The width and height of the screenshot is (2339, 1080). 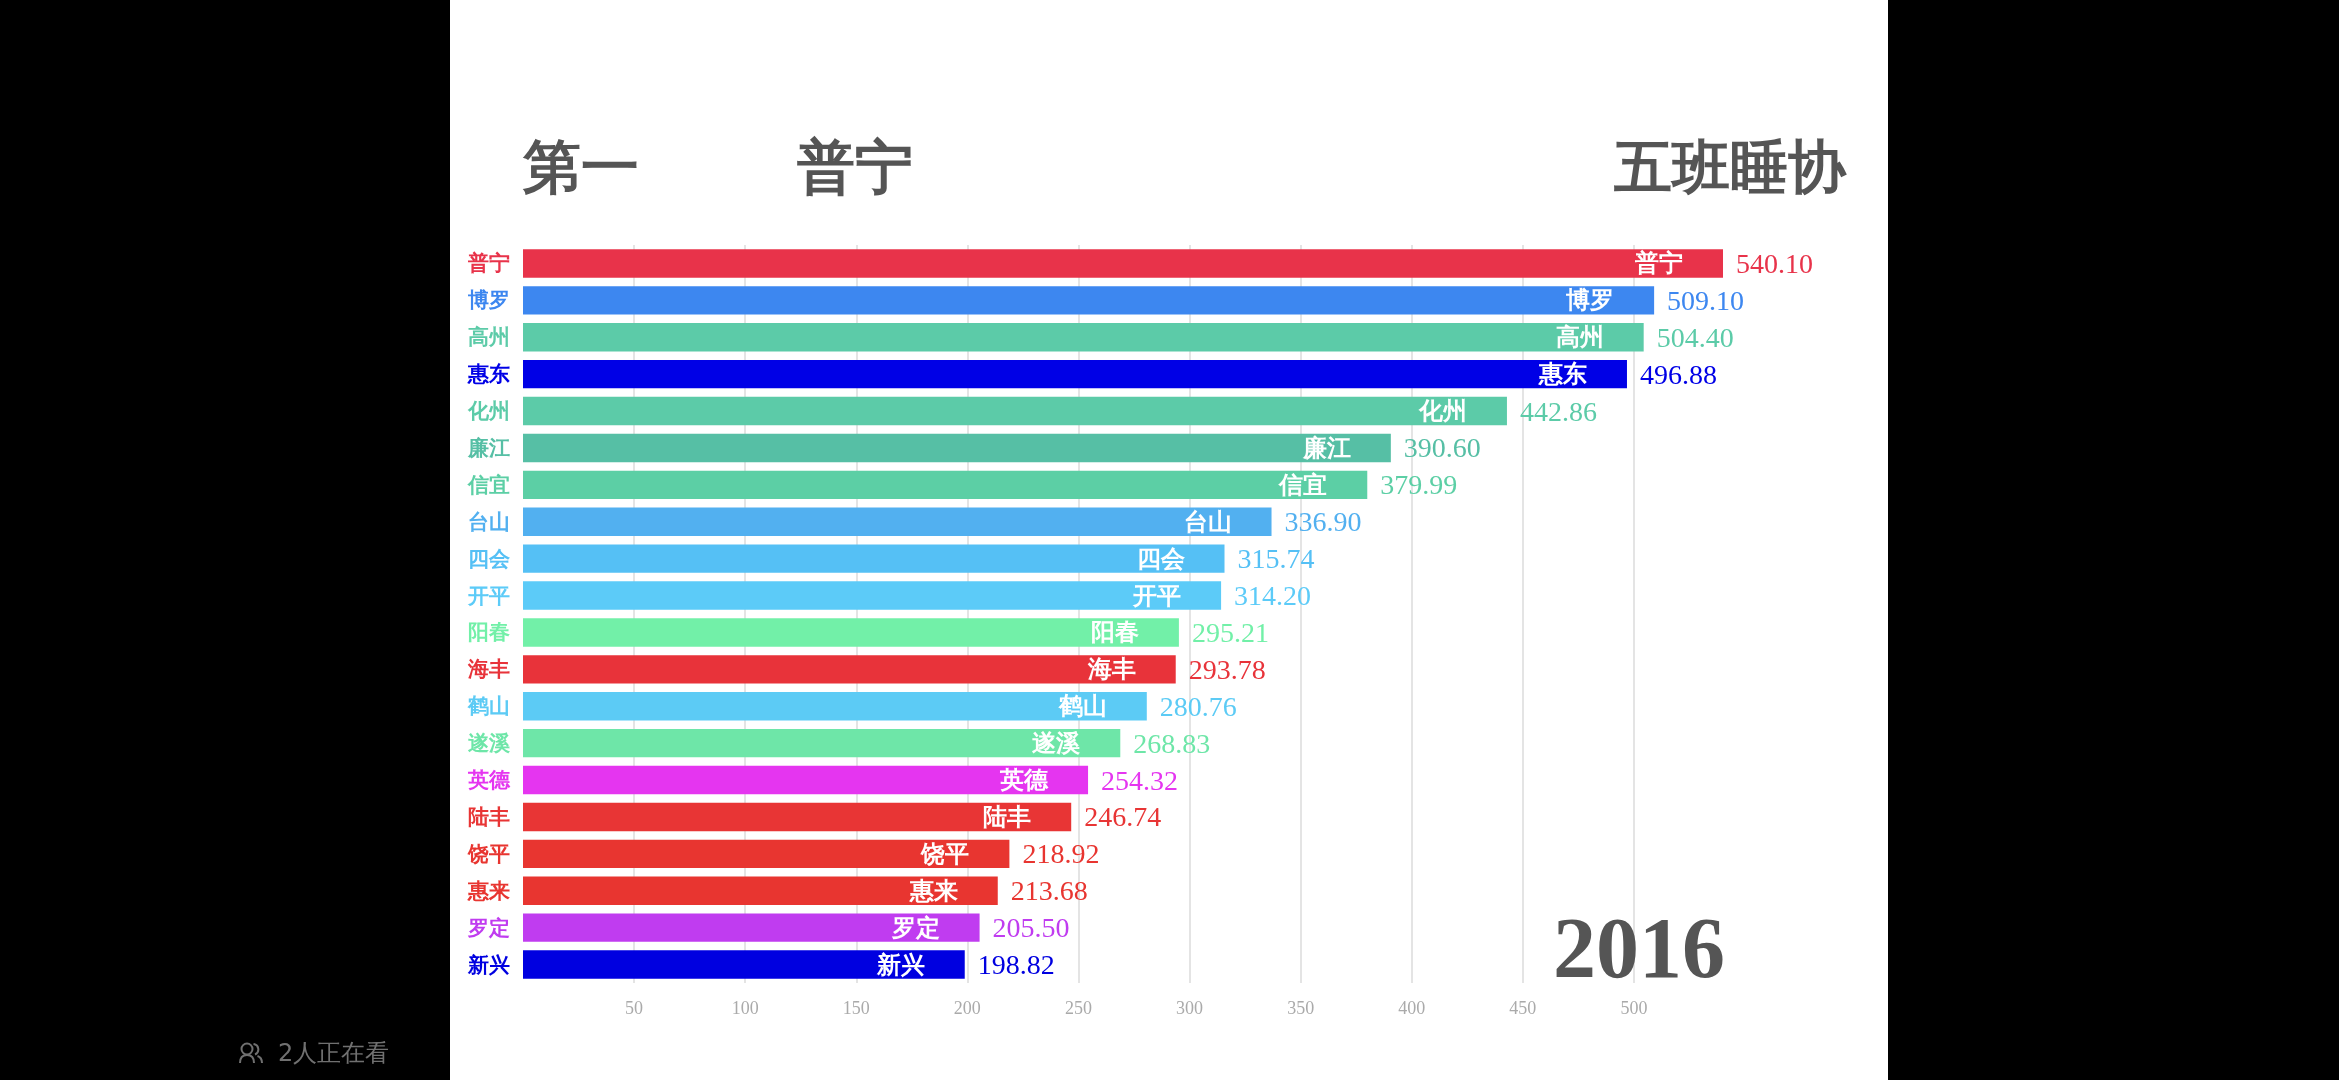 What do you see at coordinates (933, 890) in the screenshot?
I see `category-label: 惠来` at bounding box center [933, 890].